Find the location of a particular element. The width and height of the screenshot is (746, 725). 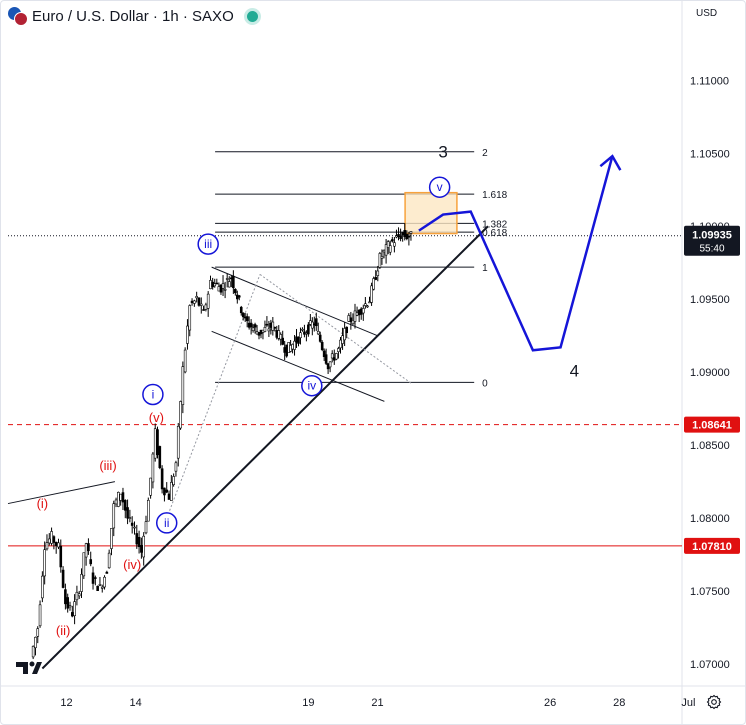

y-tick-label: 1.08500 is located at coordinates (710, 446).